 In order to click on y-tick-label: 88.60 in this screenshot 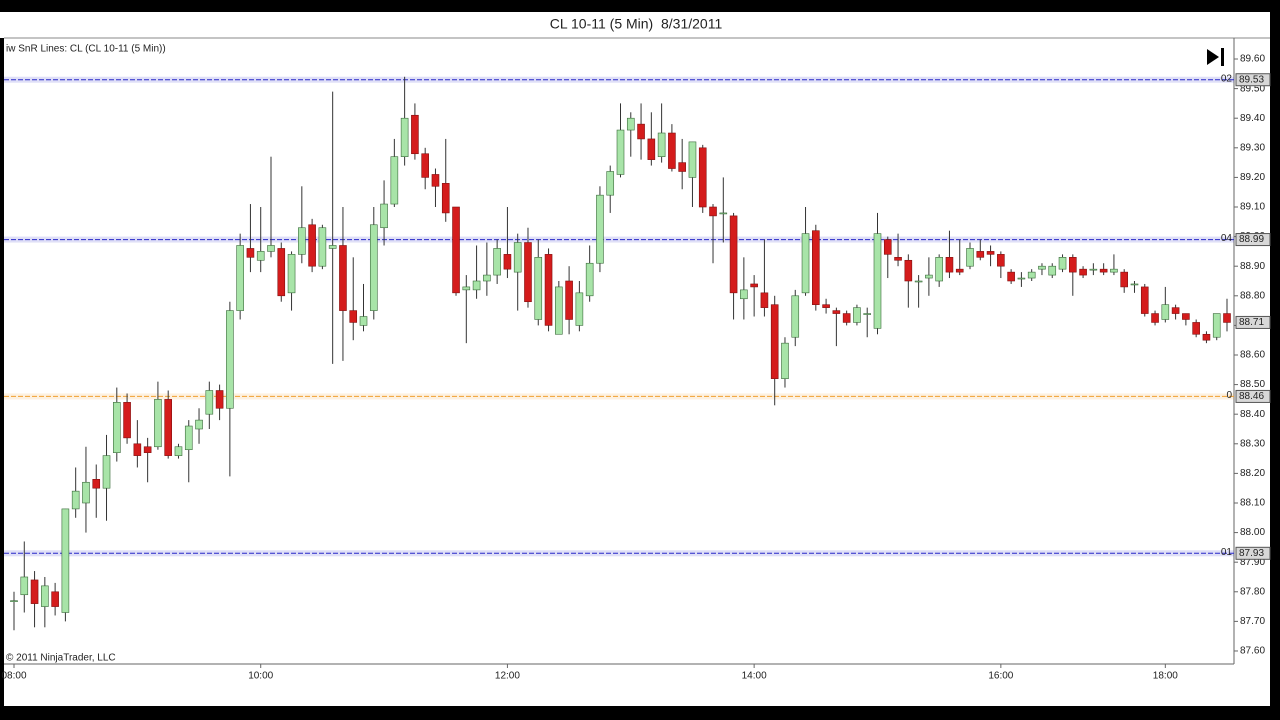, I will do `click(1252, 355)`.